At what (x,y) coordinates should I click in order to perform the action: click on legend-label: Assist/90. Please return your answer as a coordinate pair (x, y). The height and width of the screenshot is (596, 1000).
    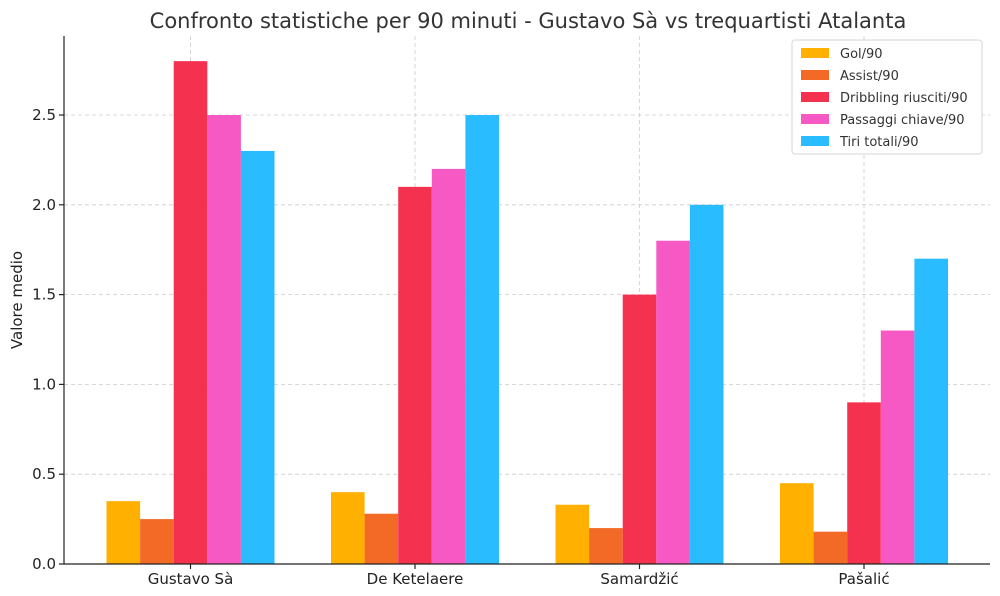
    Looking at the image, I should click on (869, 76).